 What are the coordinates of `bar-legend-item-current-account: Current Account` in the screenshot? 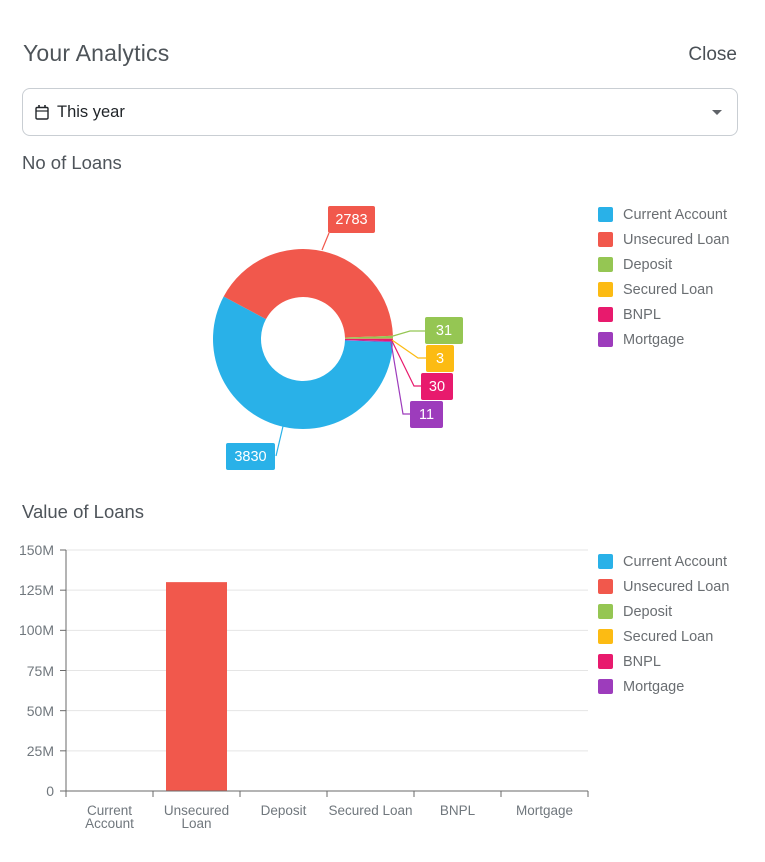 It's located at (663, 561).